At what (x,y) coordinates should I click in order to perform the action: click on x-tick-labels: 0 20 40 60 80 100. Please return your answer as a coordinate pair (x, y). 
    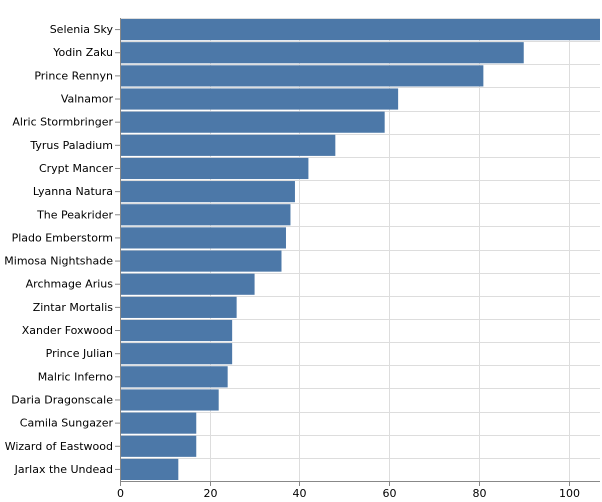
    Looking at the image, I should click on (348, 493).